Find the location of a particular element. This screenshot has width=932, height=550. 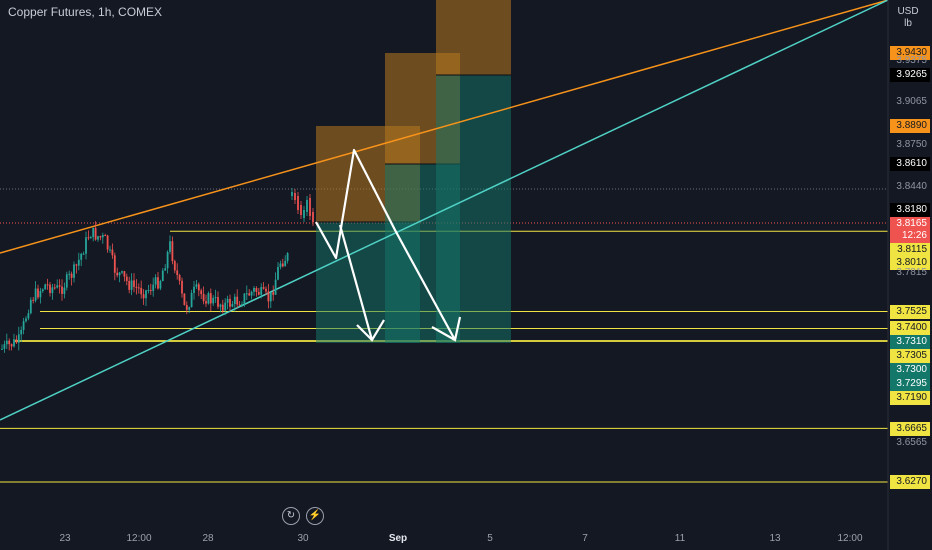

price-tick-label: 3.8750 is located at coordinates (911, 144).